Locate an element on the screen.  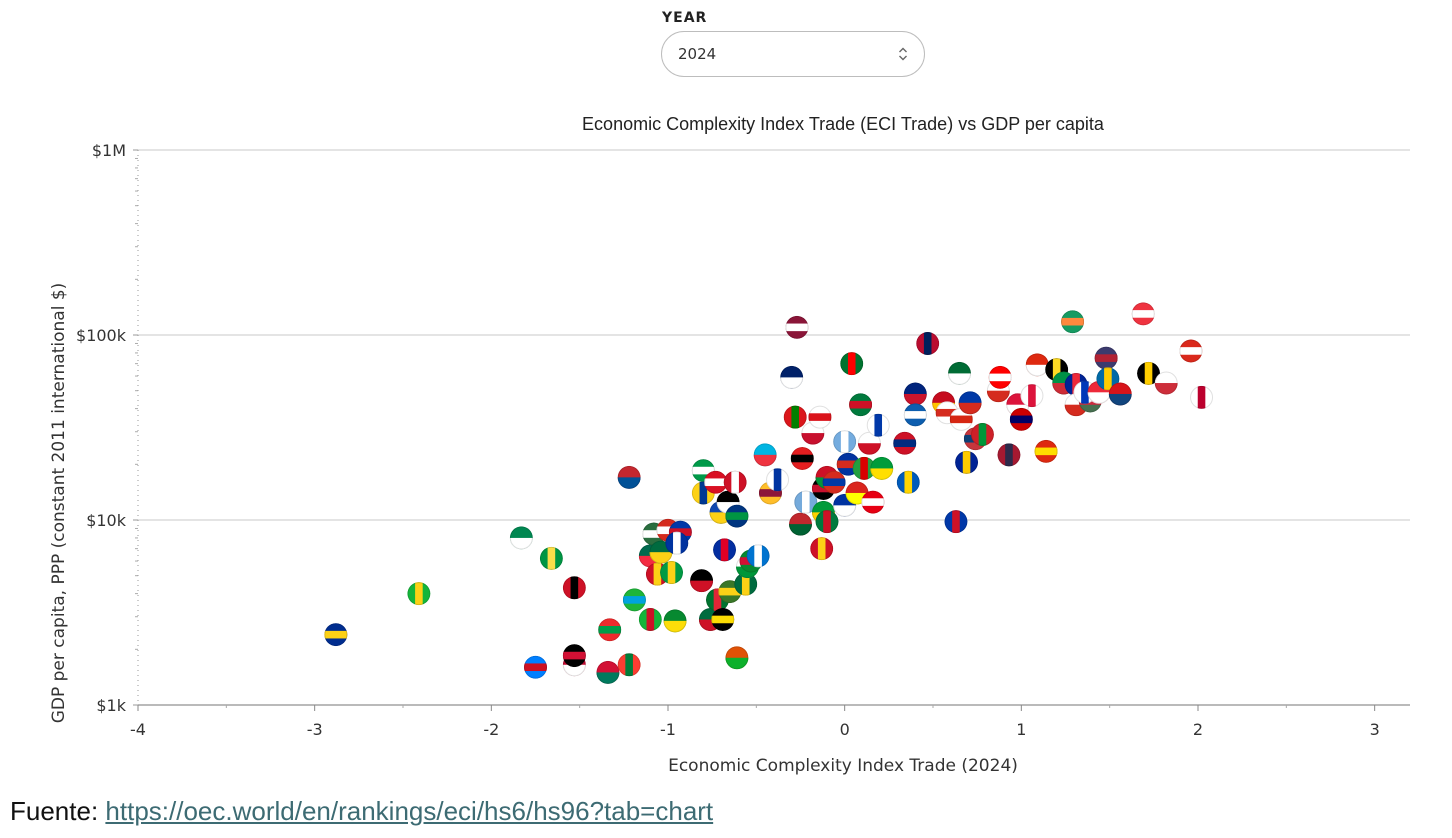
year-select: 2024 is located at coordinates (793, 54).